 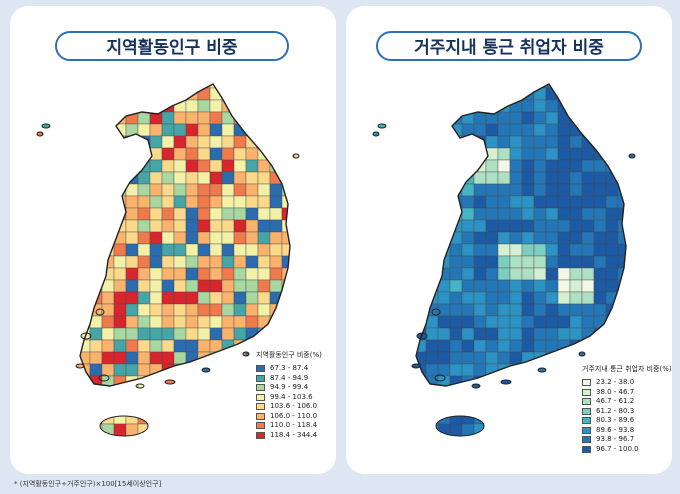 I want to click on activity-legend-item: 110.0 - 118.4, so click(x=289, y=426).